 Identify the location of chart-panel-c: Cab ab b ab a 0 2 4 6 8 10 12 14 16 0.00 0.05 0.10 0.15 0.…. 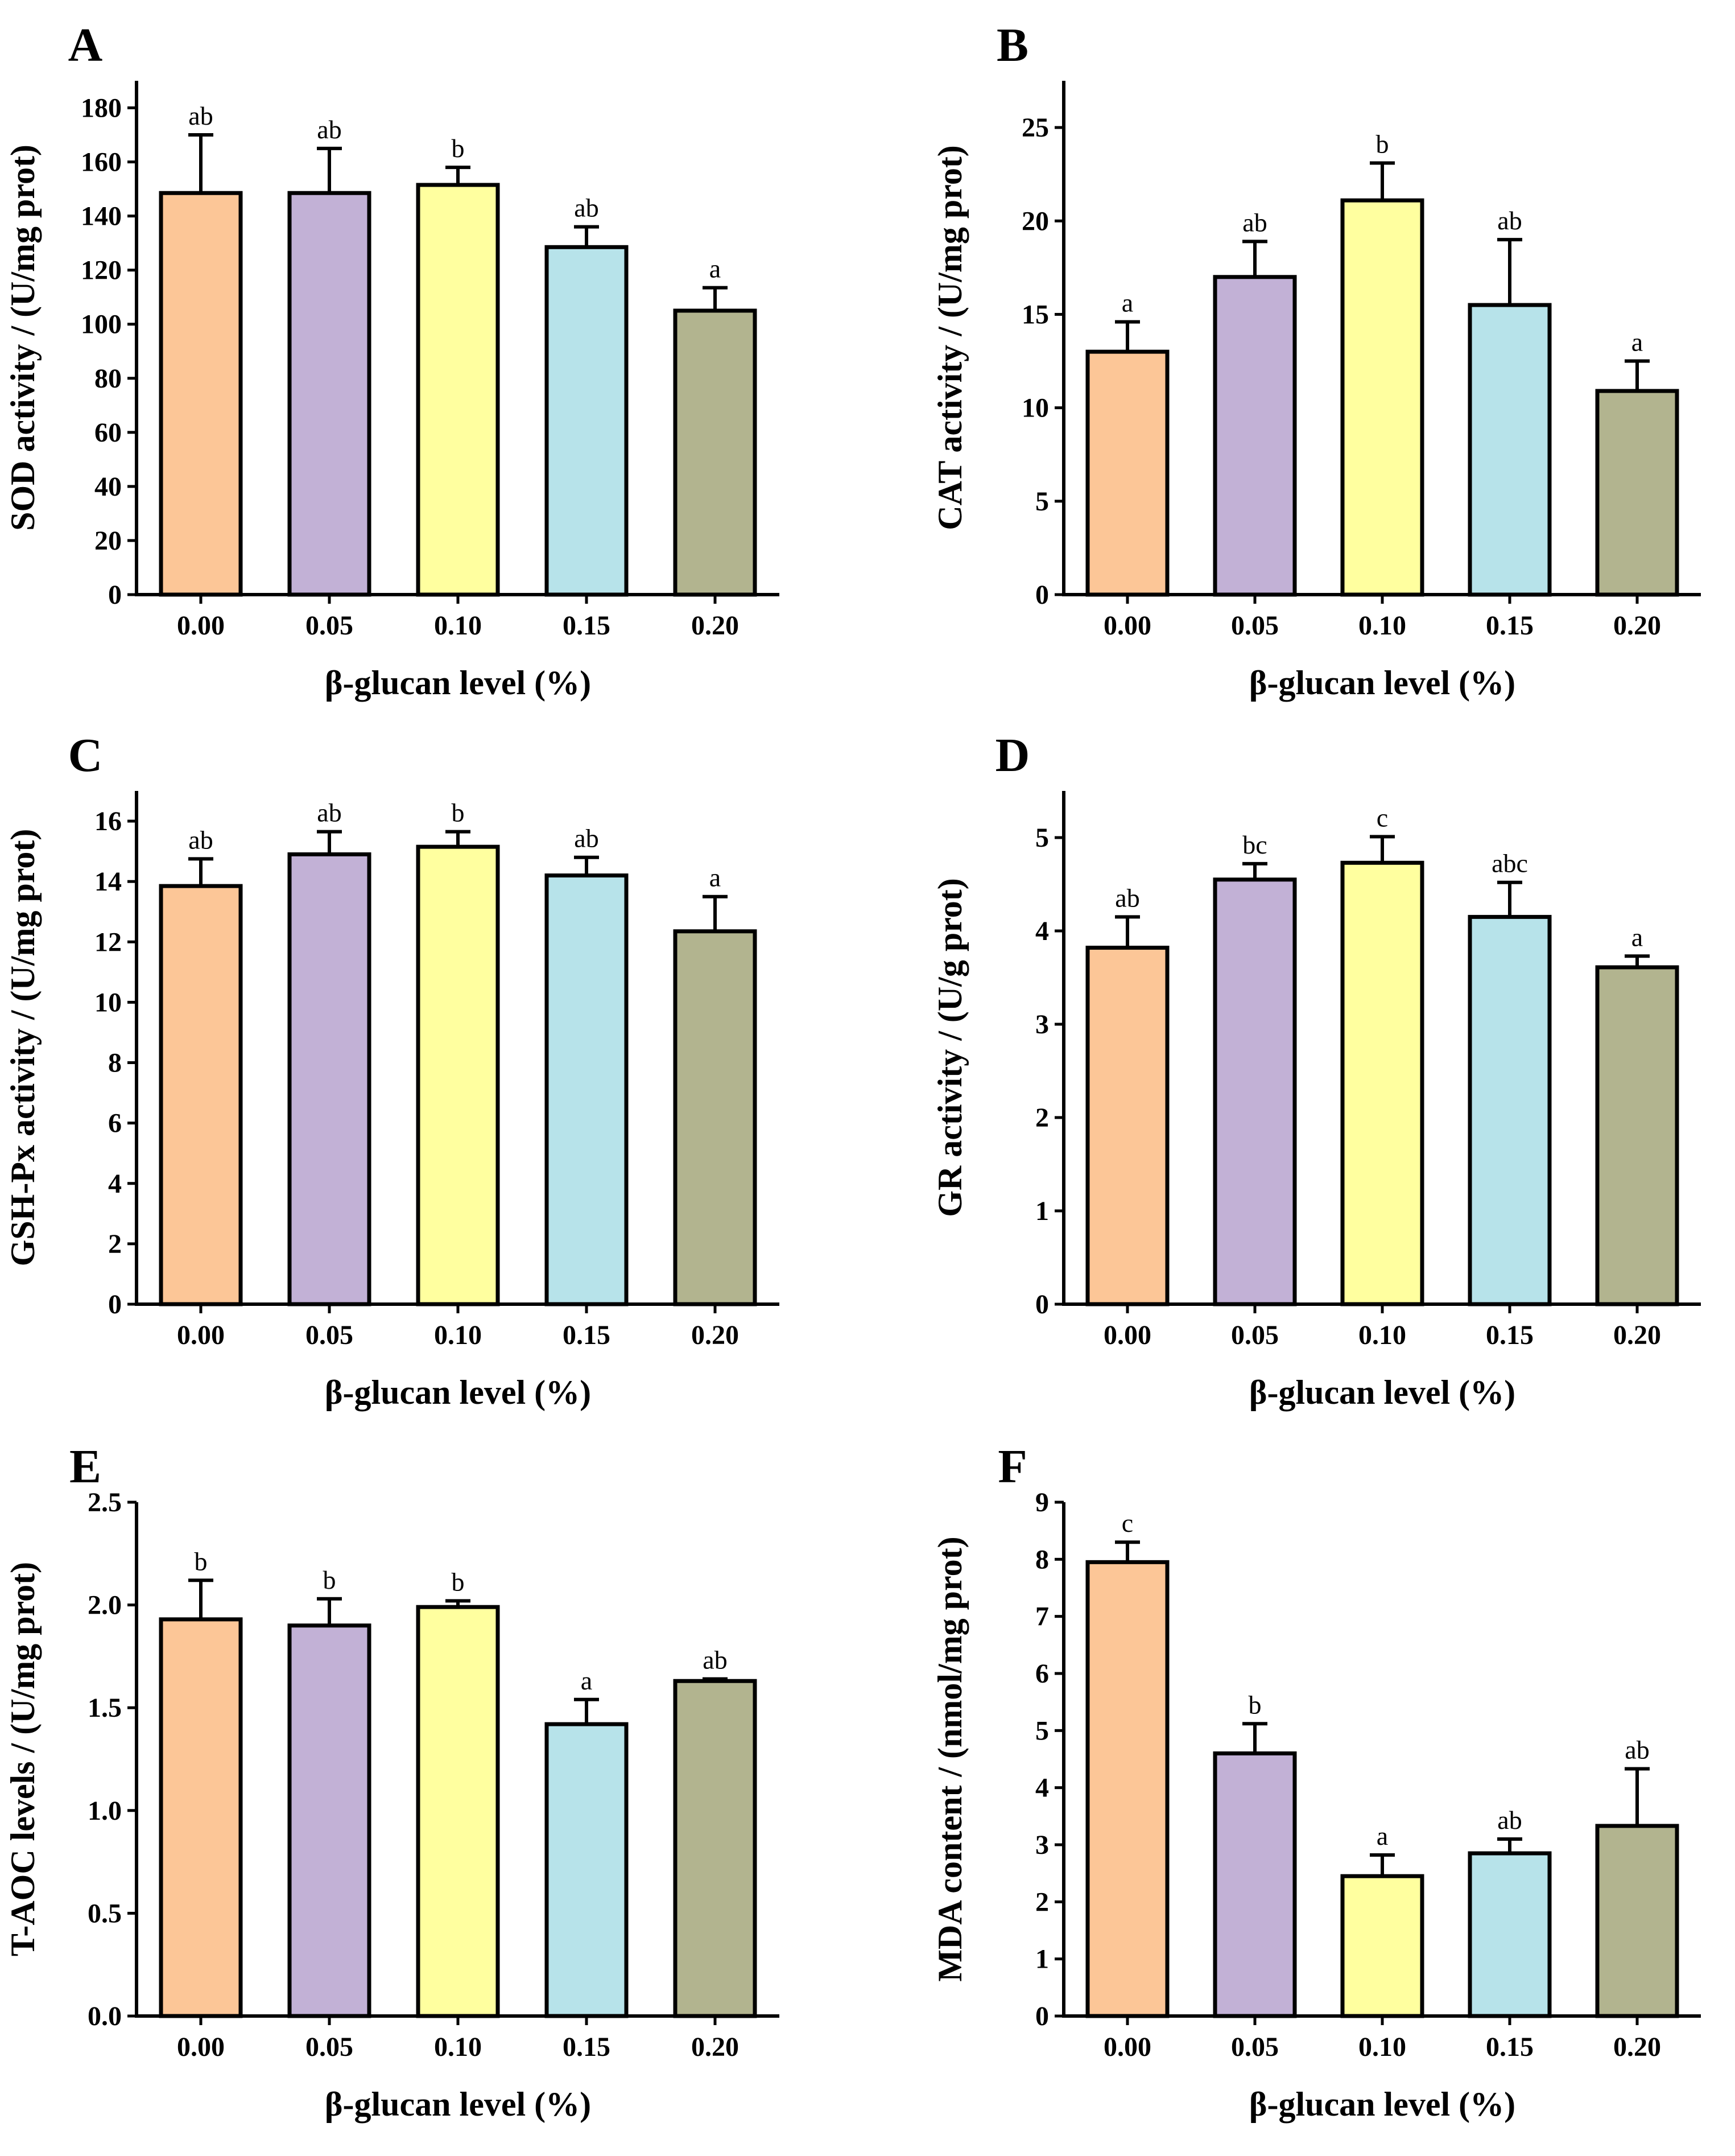
(391, 1070).